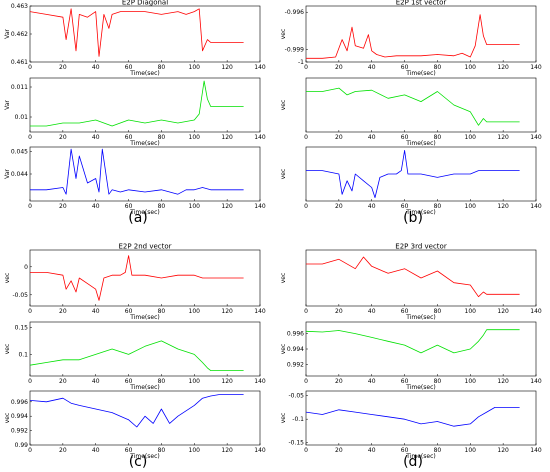 The image size is (550, 472). What do you see at coordinates (145, 3) in the screenshot?
I see `plot-title: E2P Diagonal` at bounding box center [145, 3].